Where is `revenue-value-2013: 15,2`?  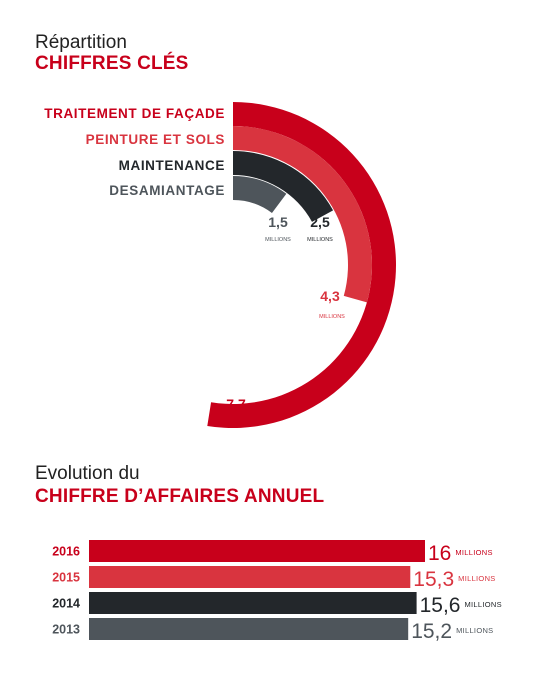
revenue-value-2013: 15,2 is located at coordinates (431, 631).